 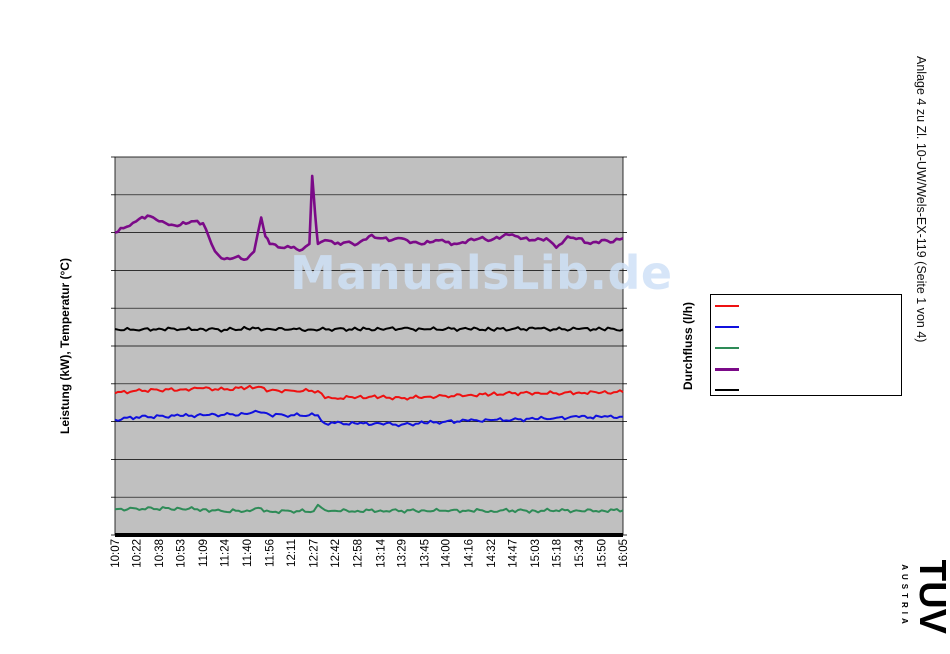 I want to click on x-tick-label: 15:03, so click(x=536, y=553).